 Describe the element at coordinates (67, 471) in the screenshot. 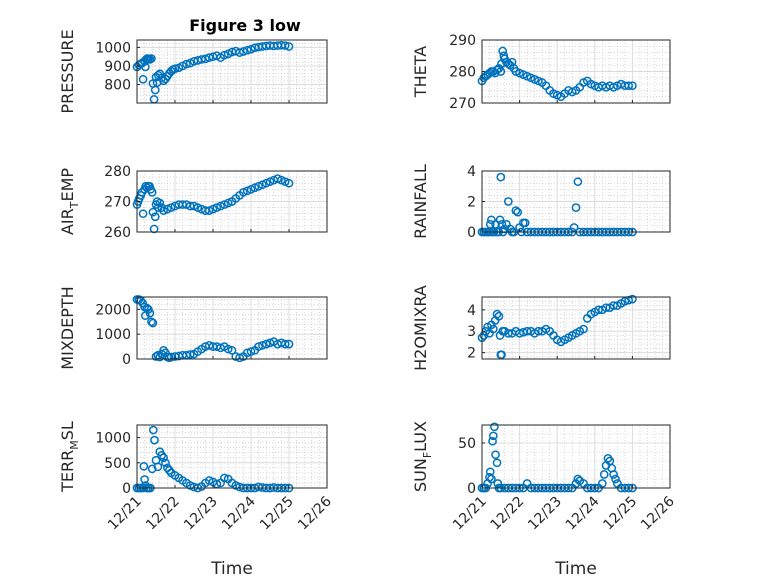

I see `y-axis-label-main: TERR` at that location.